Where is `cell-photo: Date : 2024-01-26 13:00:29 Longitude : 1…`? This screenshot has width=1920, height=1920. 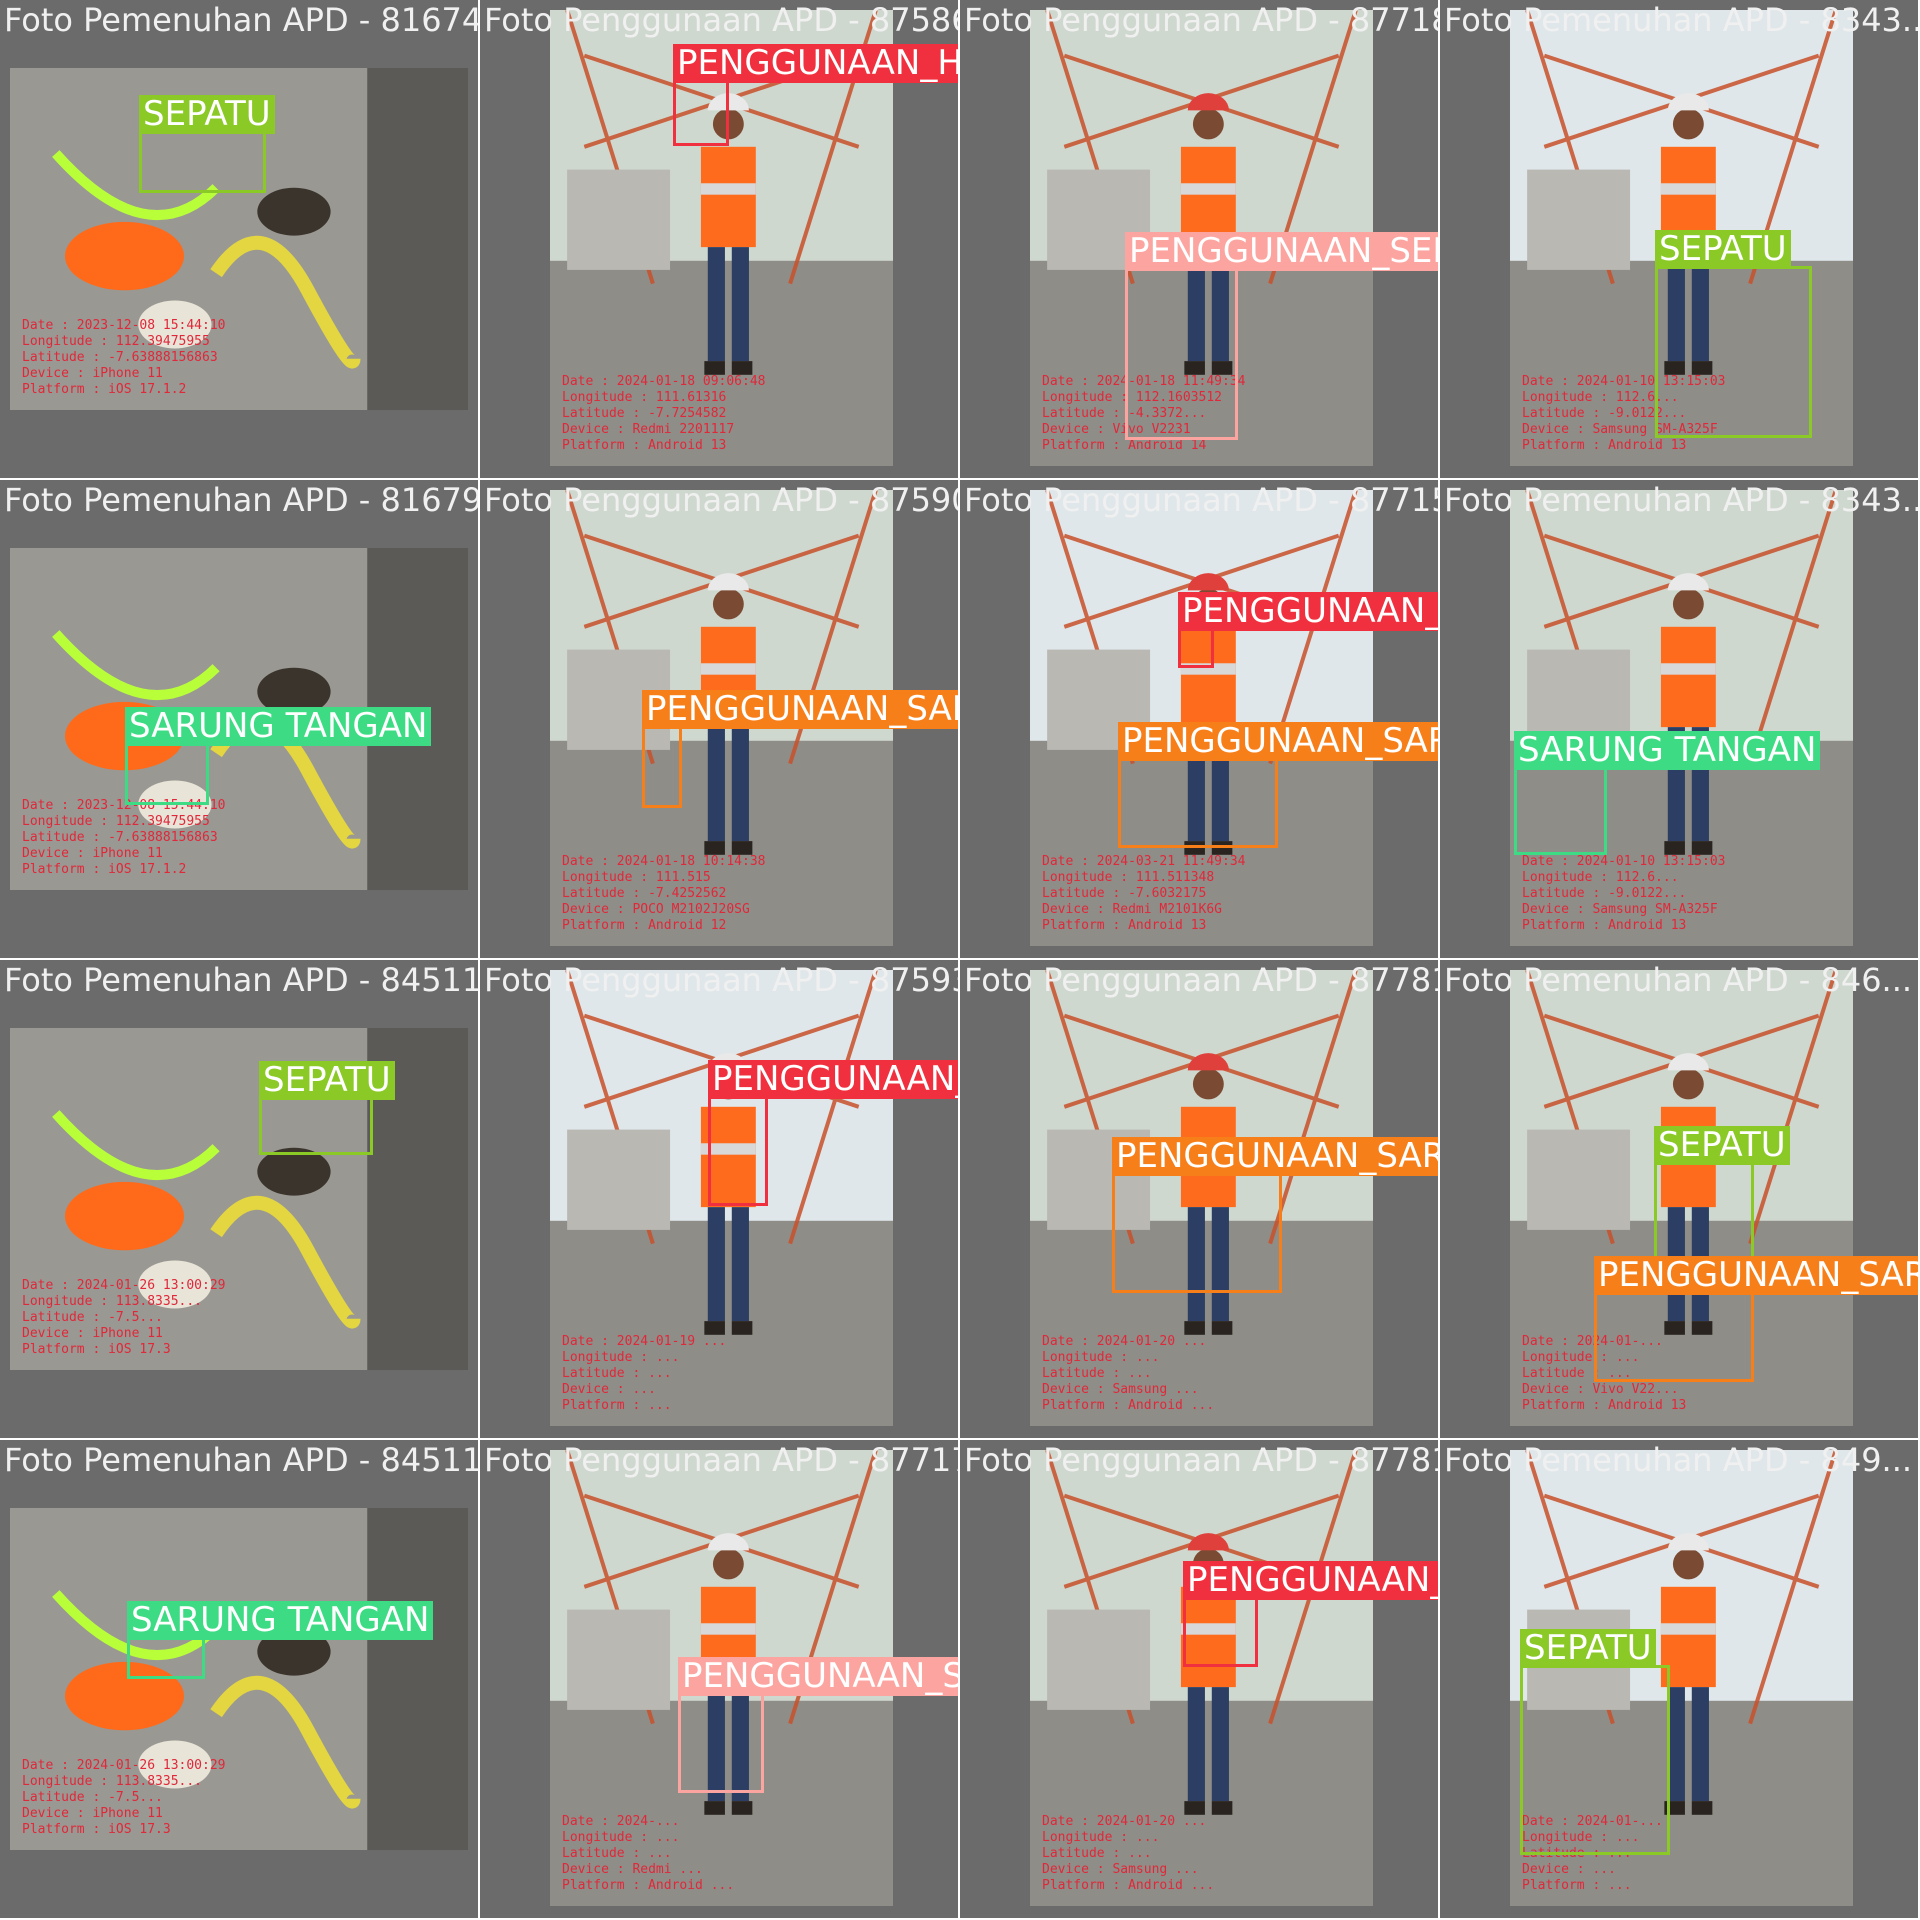
cell-photo: Date : 2024-01-26 13:00:29 Longitude : 1… is located at coordinates (239, 1199).